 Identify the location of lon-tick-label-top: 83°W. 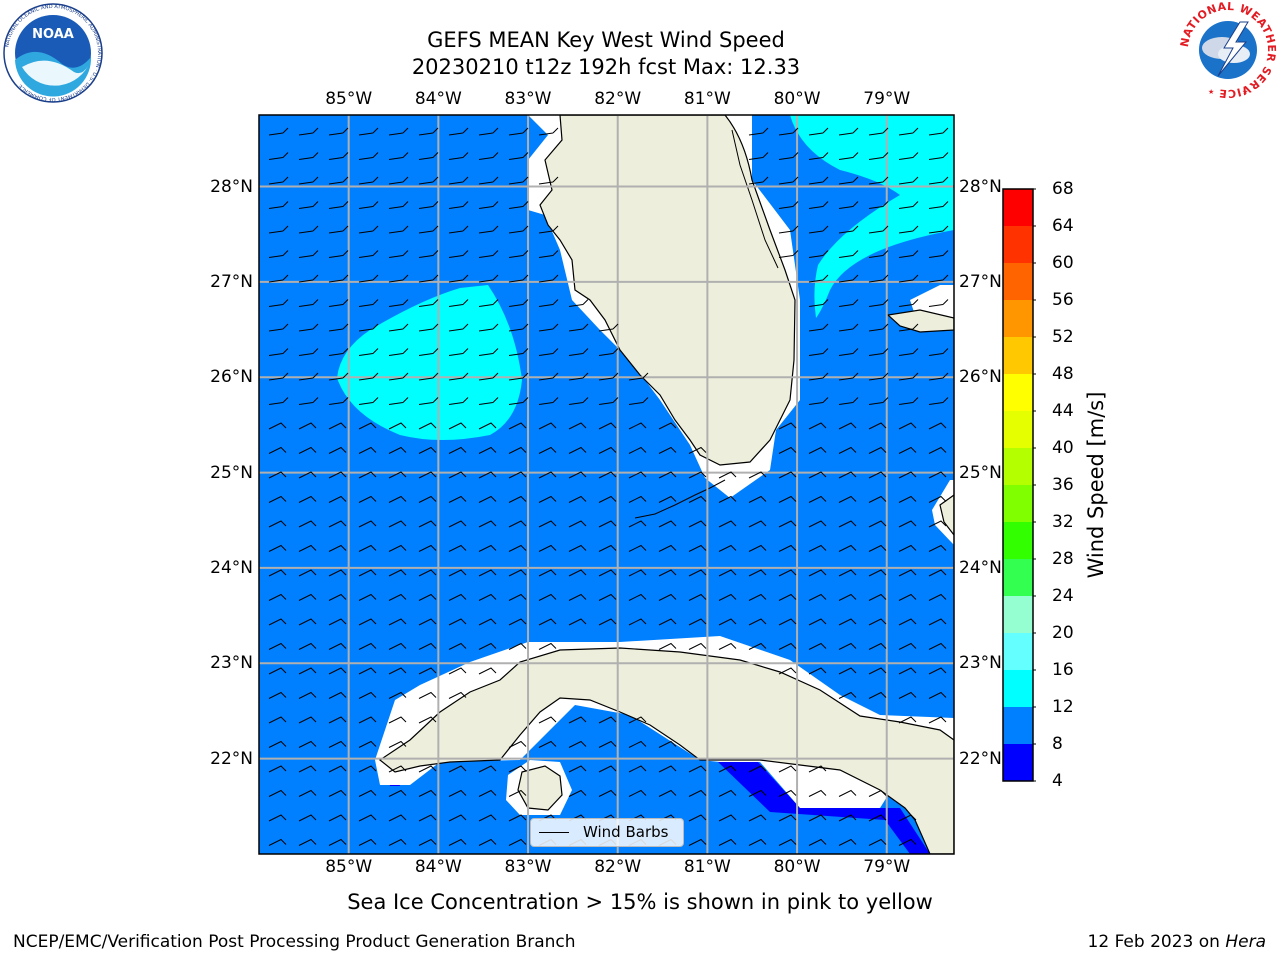
(528, 99).